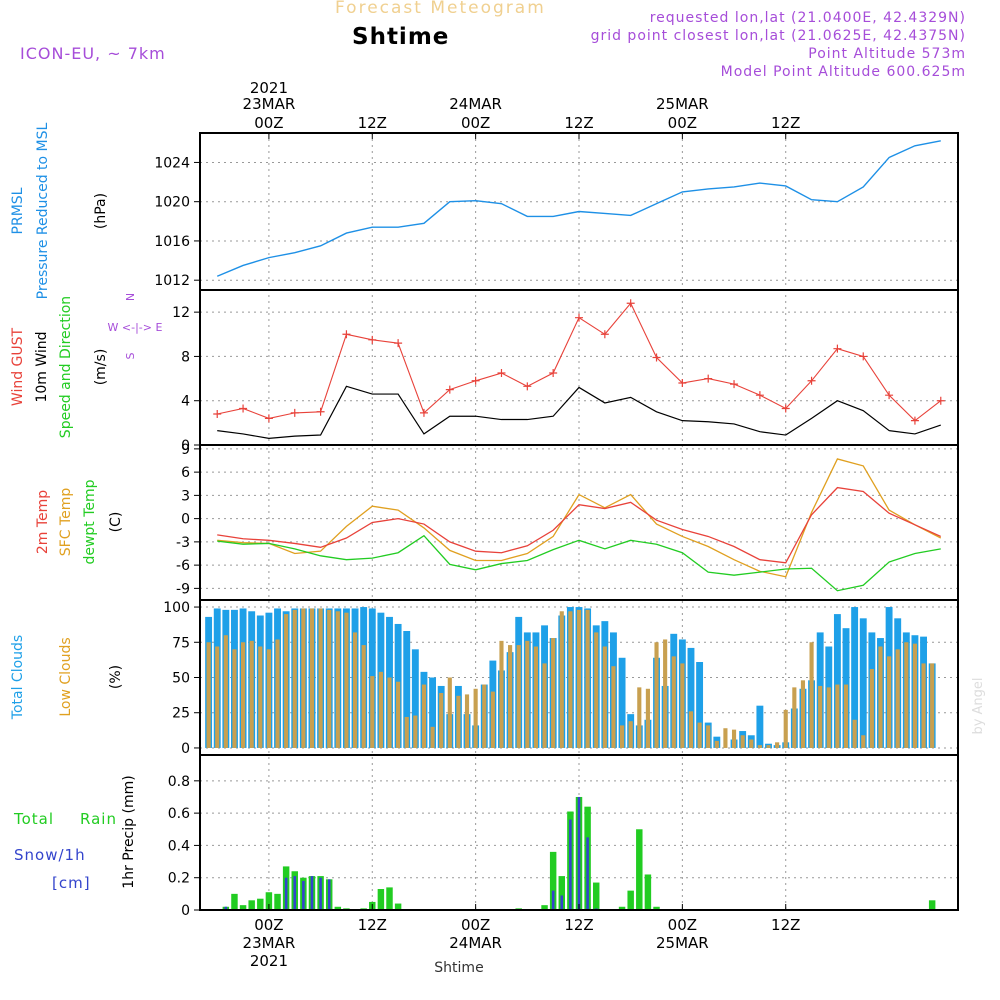  Describe the element at coordinates (116, 677) in the screenshot. I see `clouds-unit-label: (%)` at that location.